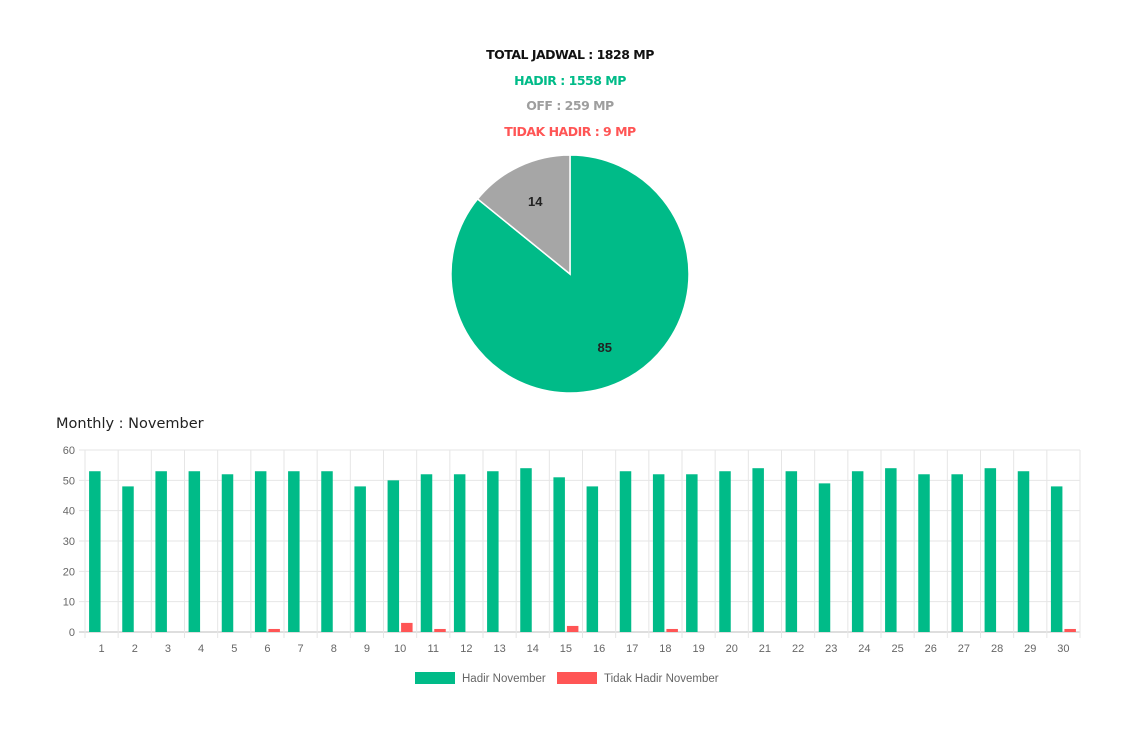 The height and width of the screenshot is (738, 1140). I want to click on monthly-title: Monthly : November, so click(130, 424).